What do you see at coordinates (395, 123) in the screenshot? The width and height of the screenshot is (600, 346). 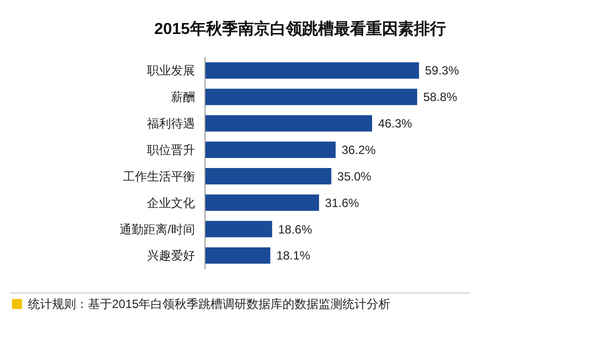 I see `data-label: 46.3%` at bounding box center [395, 123].